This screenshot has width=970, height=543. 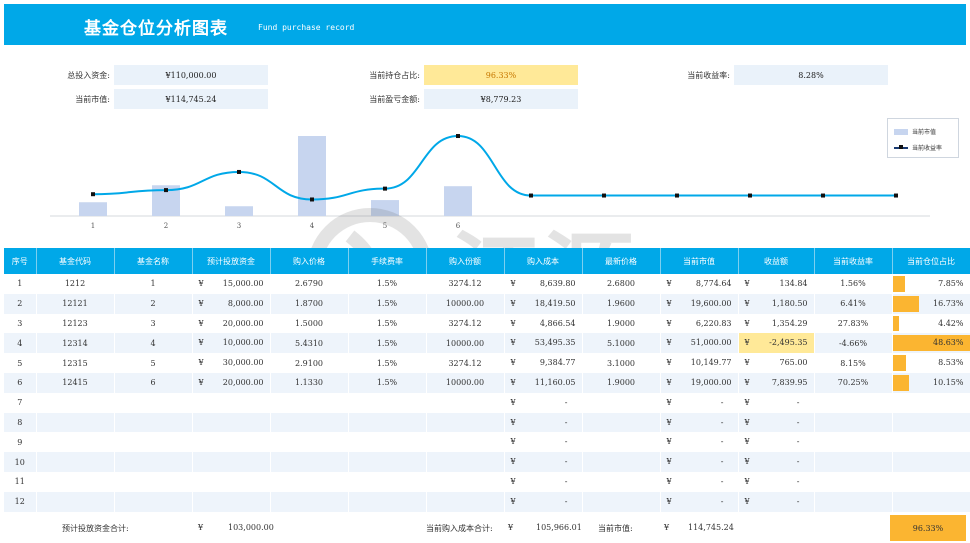 I want to click on position-ratio-value: 96.33%, so click(x=501, y=75).